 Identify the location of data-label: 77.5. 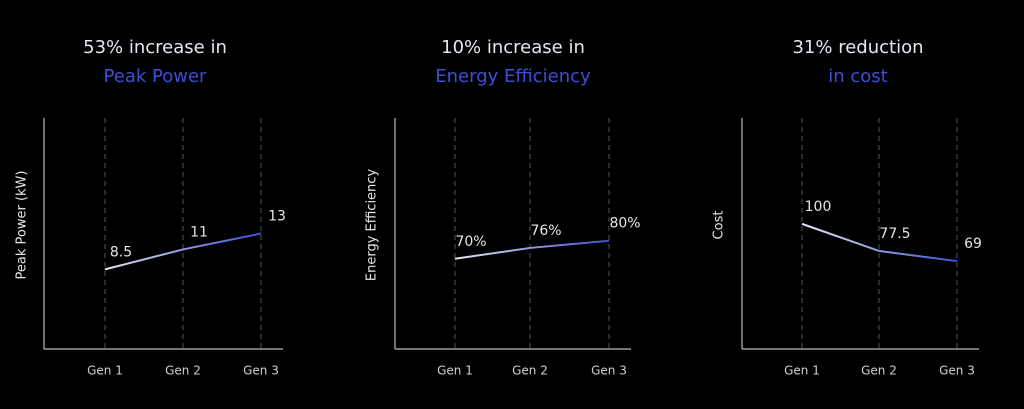
(894, 234).